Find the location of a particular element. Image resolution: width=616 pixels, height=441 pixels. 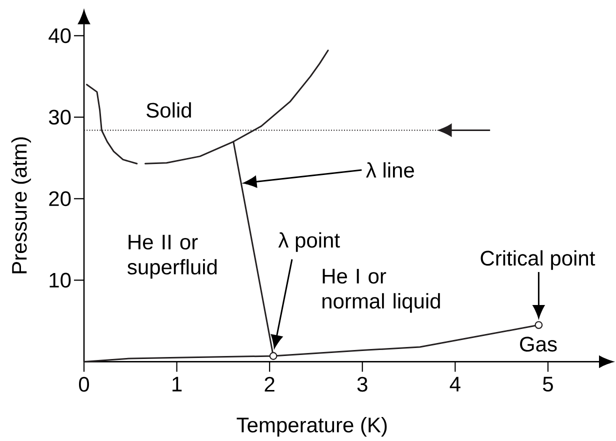

annotation: He I or normal liquid is located at coordinates (381, 290).